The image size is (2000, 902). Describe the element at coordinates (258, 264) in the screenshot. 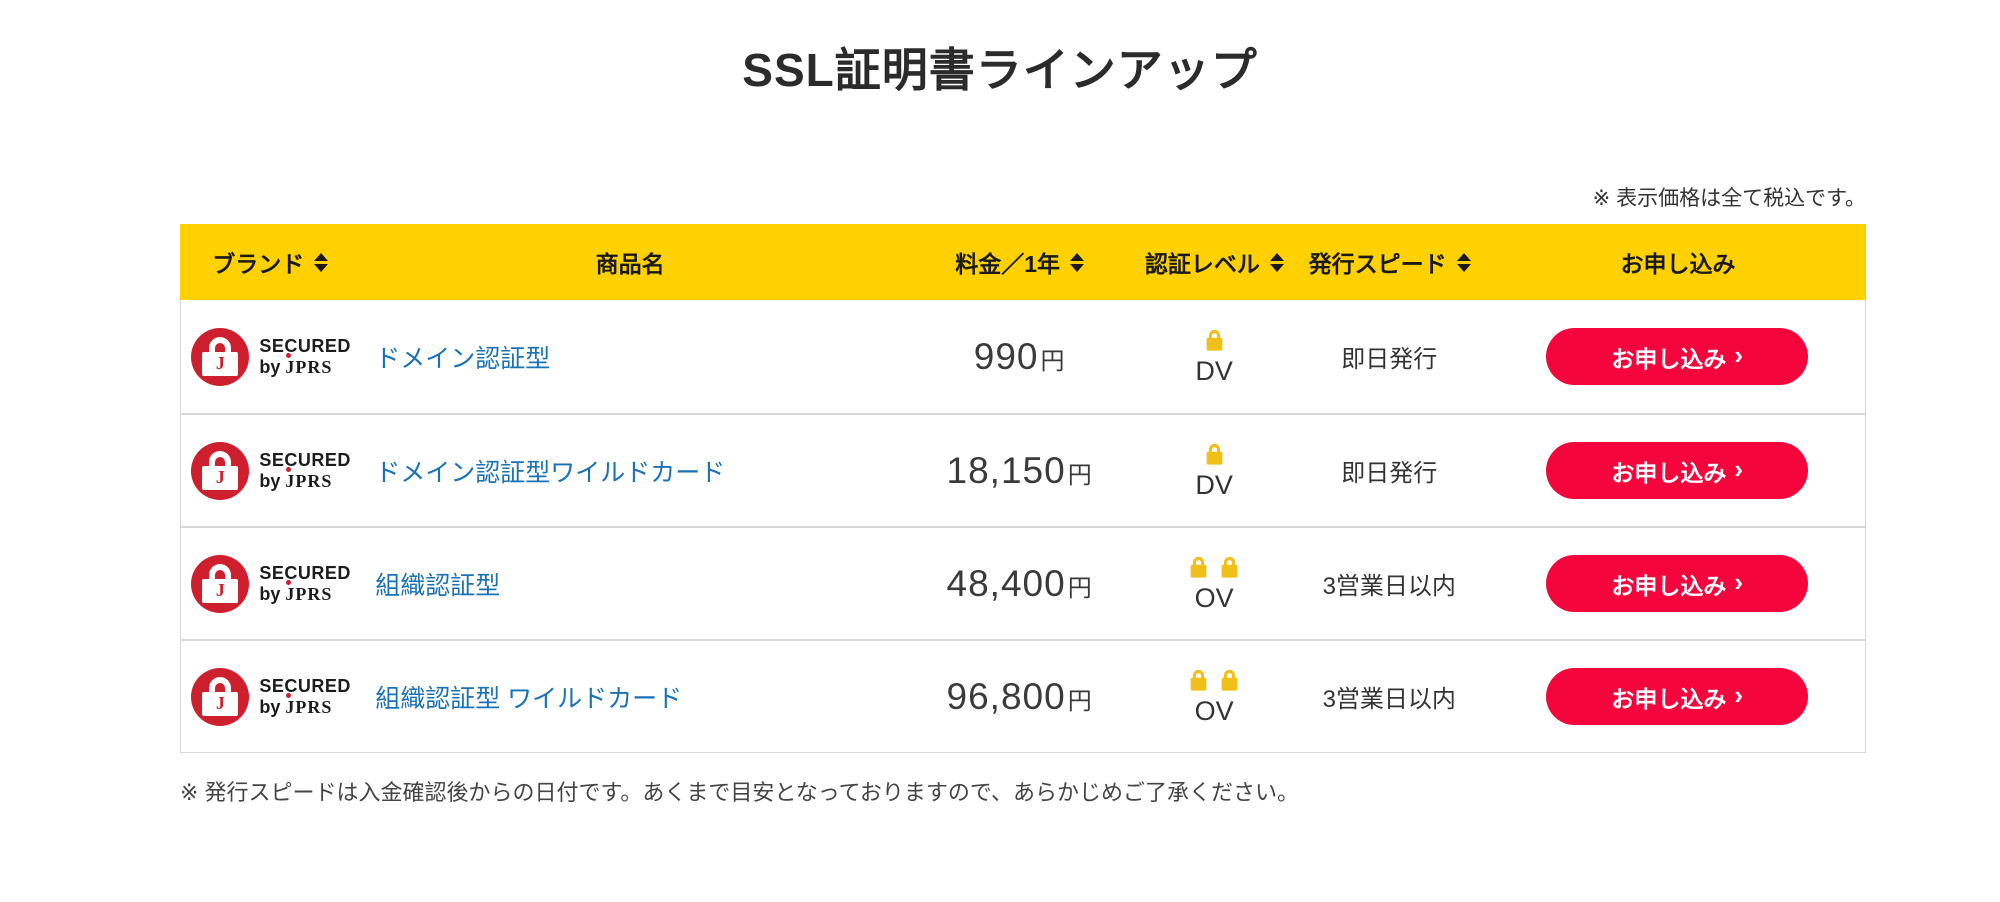

I see `header-brand-label: ブランド` at that location.